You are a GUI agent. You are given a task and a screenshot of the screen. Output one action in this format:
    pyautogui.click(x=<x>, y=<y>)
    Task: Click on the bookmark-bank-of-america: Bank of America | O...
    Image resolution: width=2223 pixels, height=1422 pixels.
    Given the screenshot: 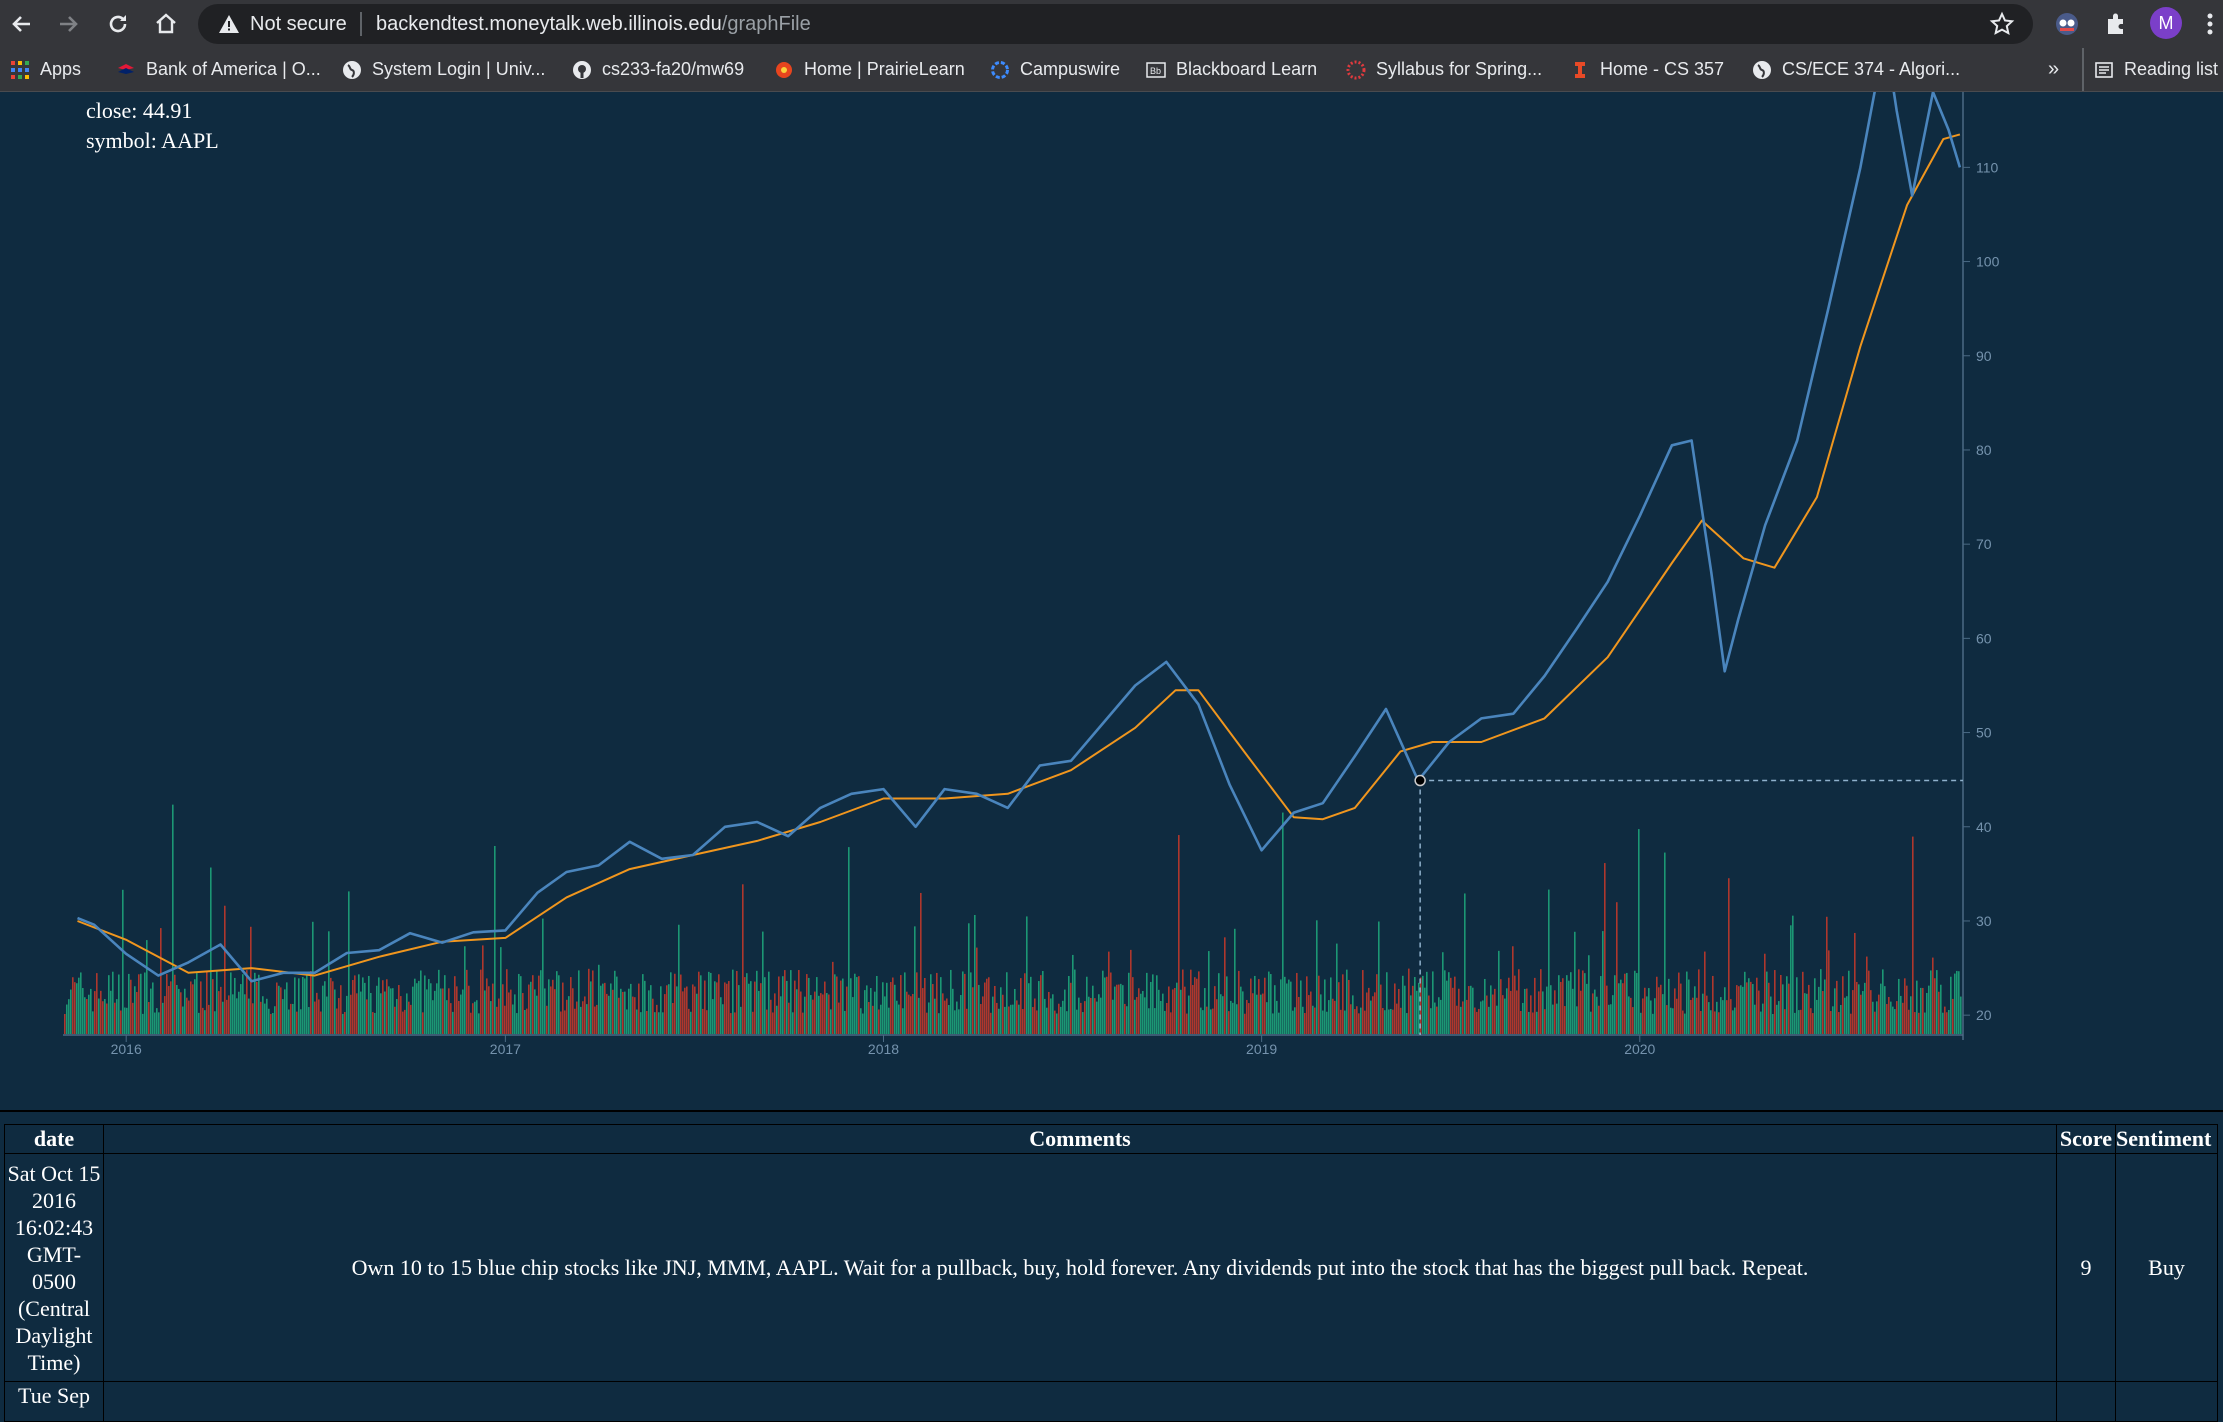 What is the action you would take?
    pyautogui.click(x=218, y=69)
    